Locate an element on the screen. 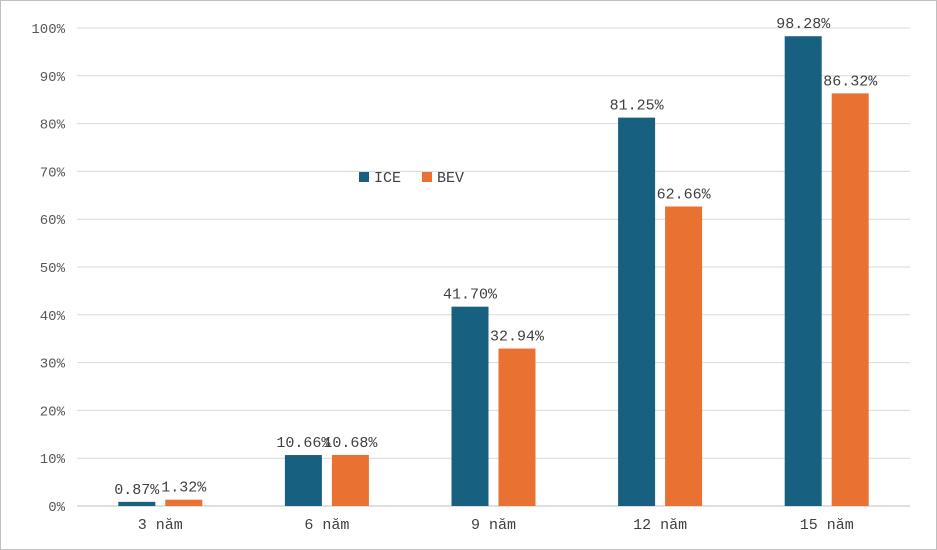  legend-swatch-bev is located at coordinates (427, 177).